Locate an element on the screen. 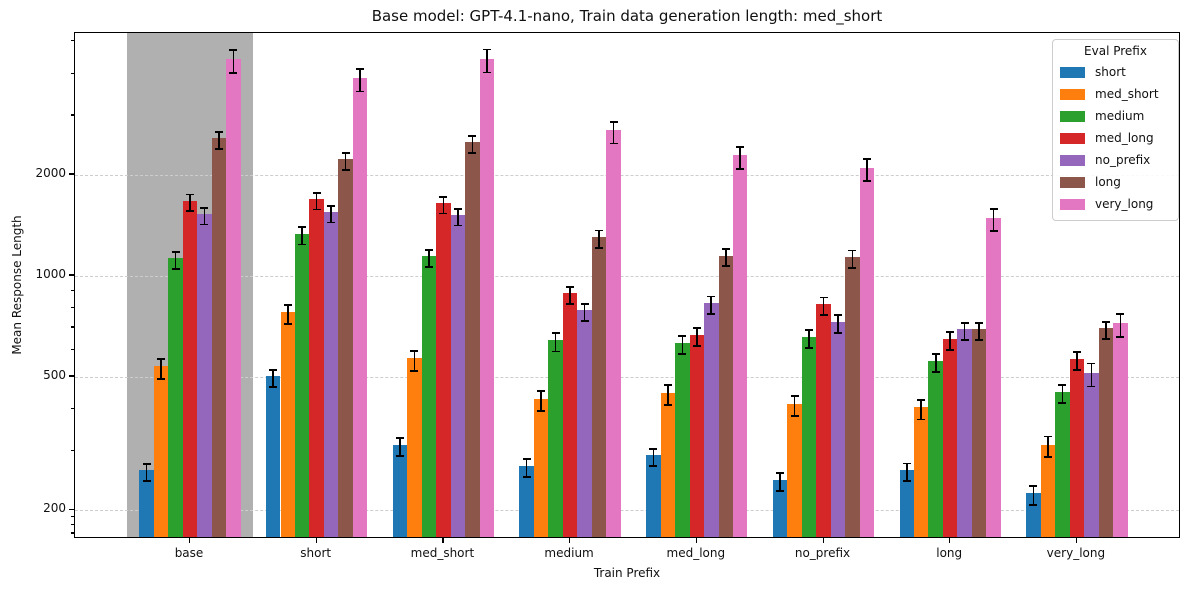 Image resolution: width=1189 pixels, height=590 pixels. error-bar-no_prefix-long is located at coordinates (964, 331).